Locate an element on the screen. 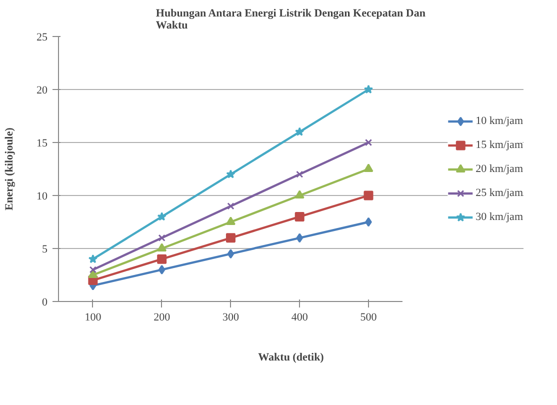 The width and height of the screenshot is (557, 405). legend-label: 10 km/jam is located at coordinates (499, 120).